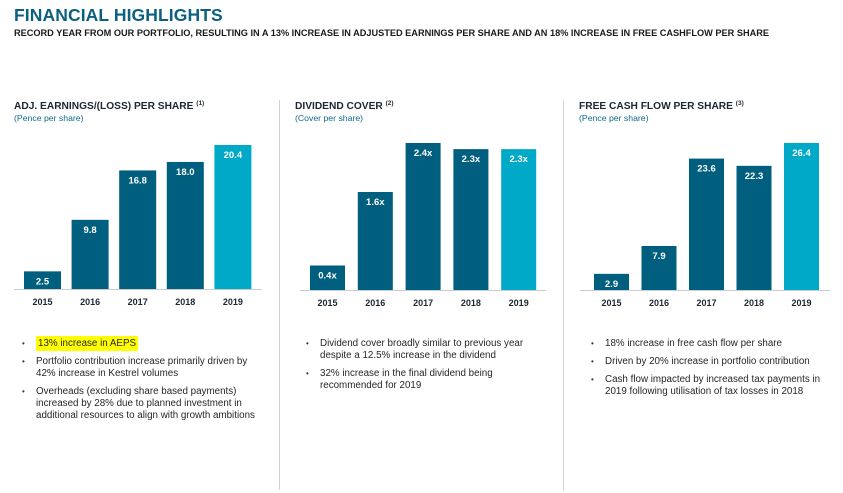 The height and width of the screenshot is (493, 843). I want to click on earnings-bar-chart: 2.5 2015 9.8 2016 16.8 2017 18.0 2018 20.4 2019, so click(138, 226).